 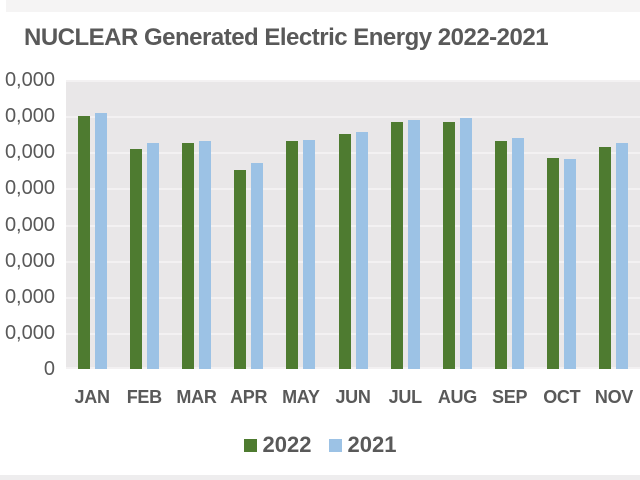 I want to click on bar-2022-jan, so click(x=83, y=242).